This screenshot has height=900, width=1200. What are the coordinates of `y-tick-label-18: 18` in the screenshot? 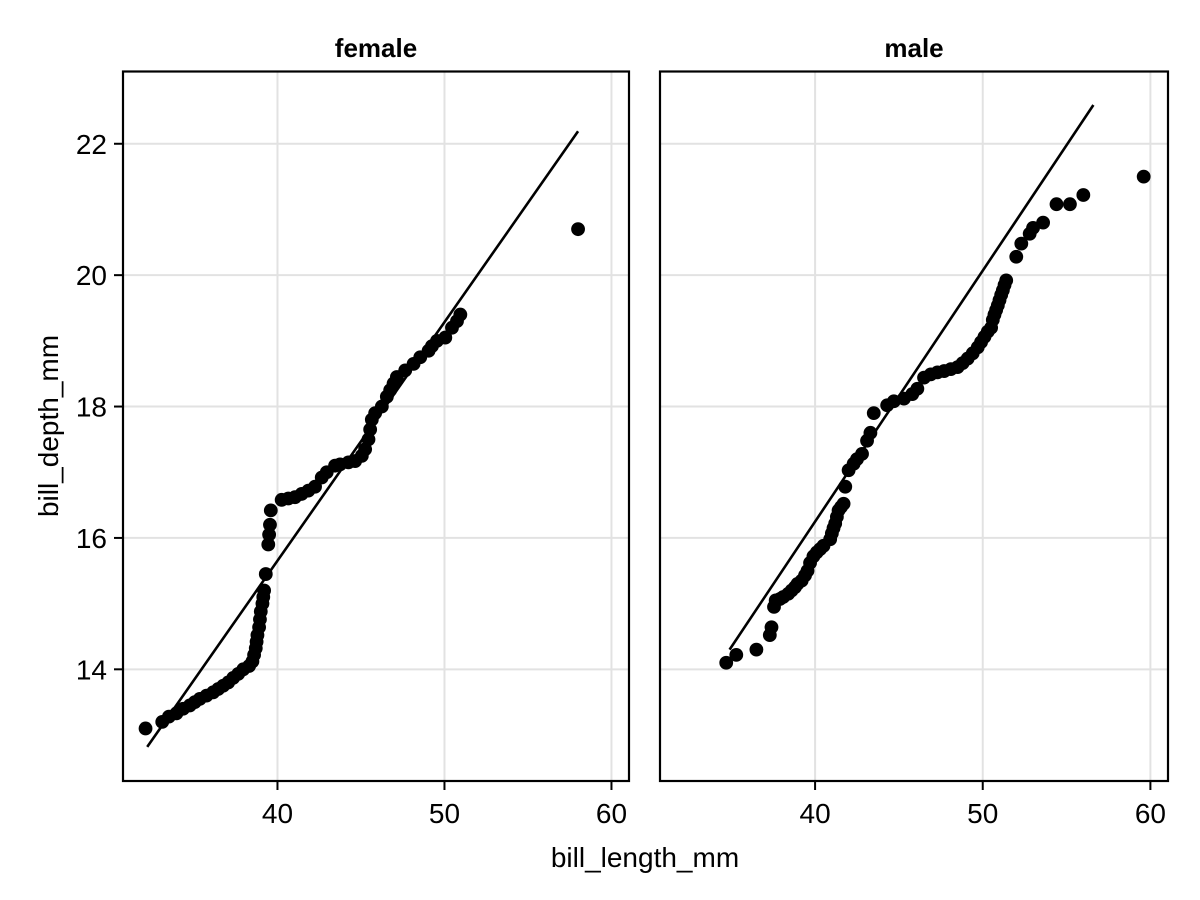 It's located at (91, 407).